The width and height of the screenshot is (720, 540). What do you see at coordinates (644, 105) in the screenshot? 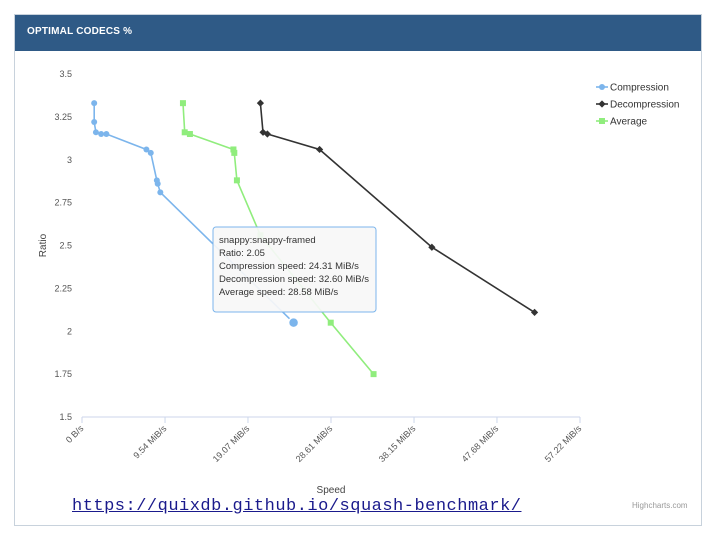
I see `legend-decompression-label: Decompression` at bounding box center [644, 105].